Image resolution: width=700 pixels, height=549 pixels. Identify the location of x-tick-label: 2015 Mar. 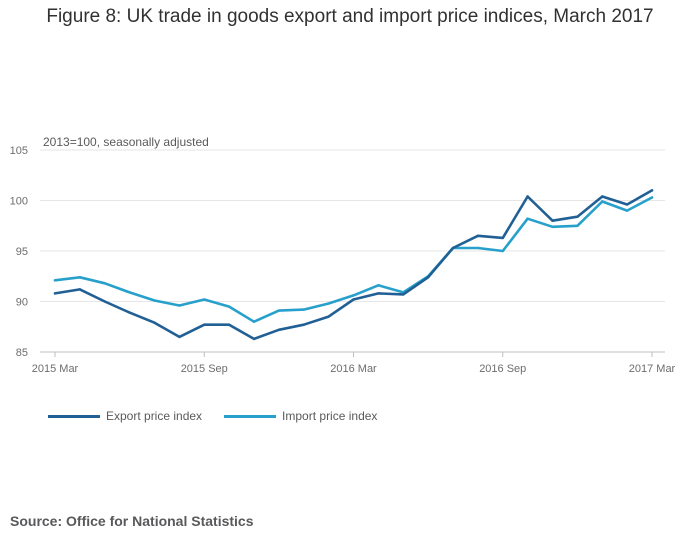
(55, 369).